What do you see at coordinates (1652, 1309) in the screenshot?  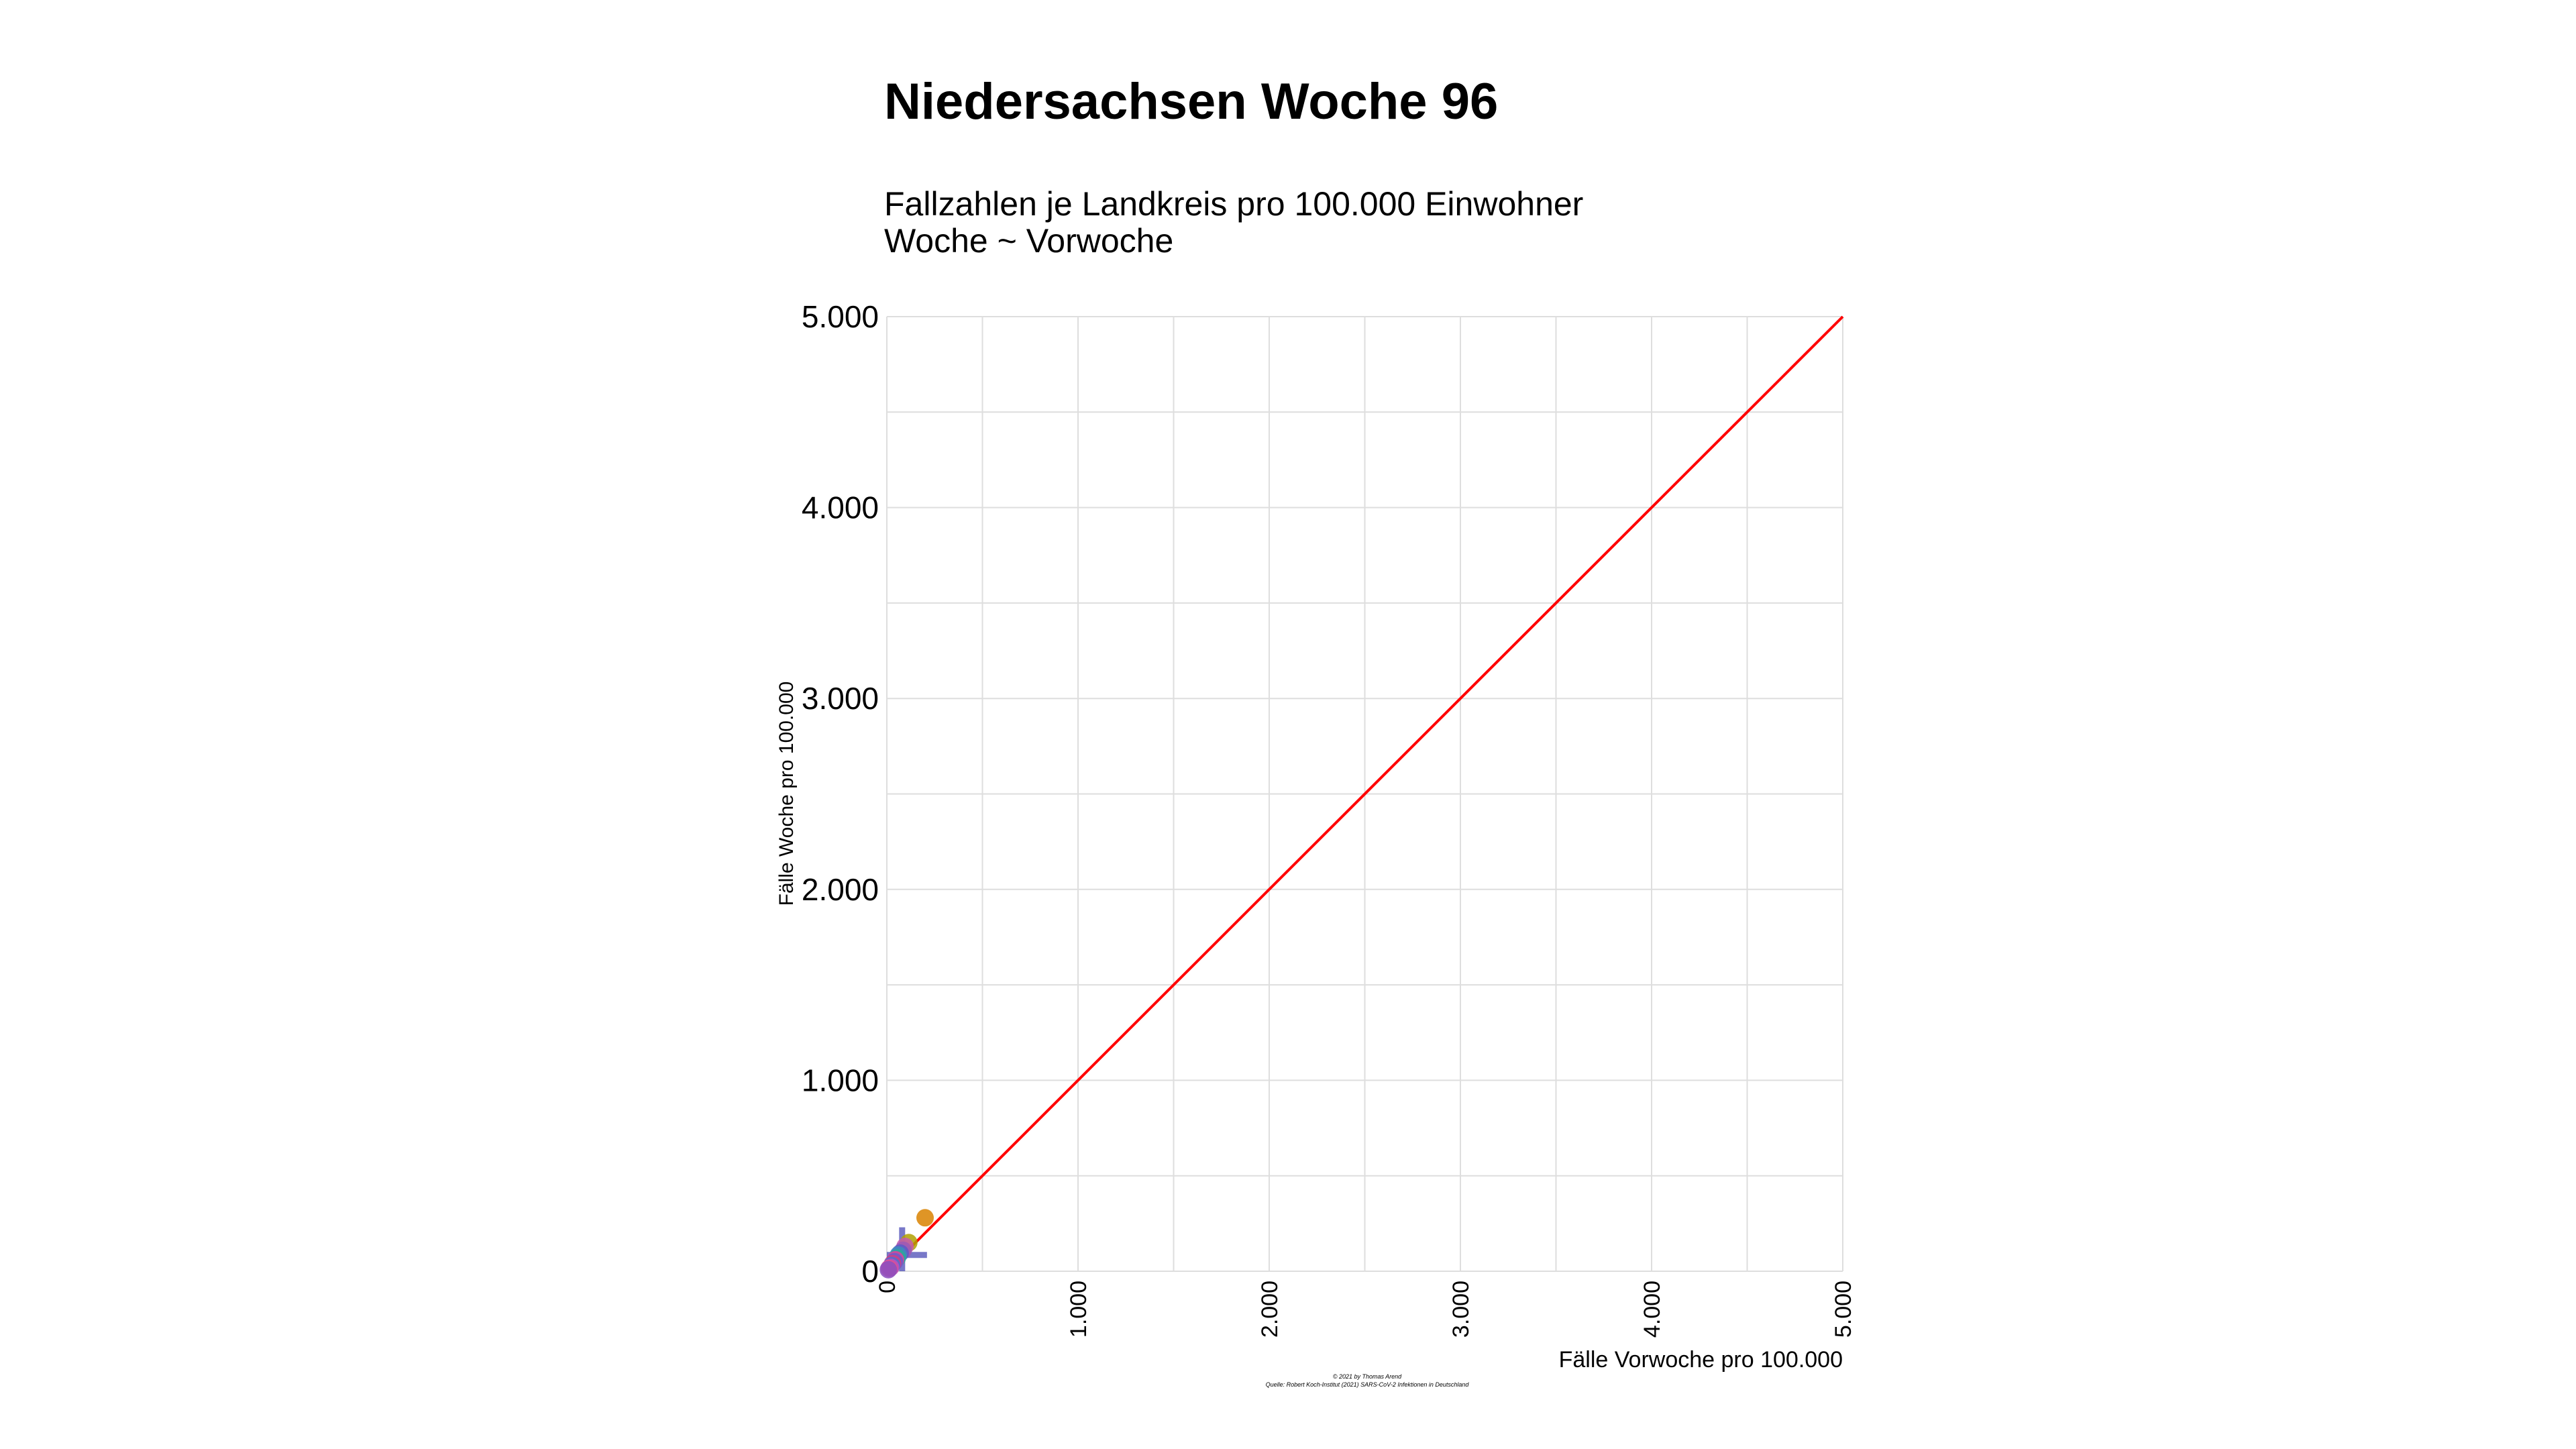 I see `x-tick-label: 4.000` at bounding box center [1652, 1309].